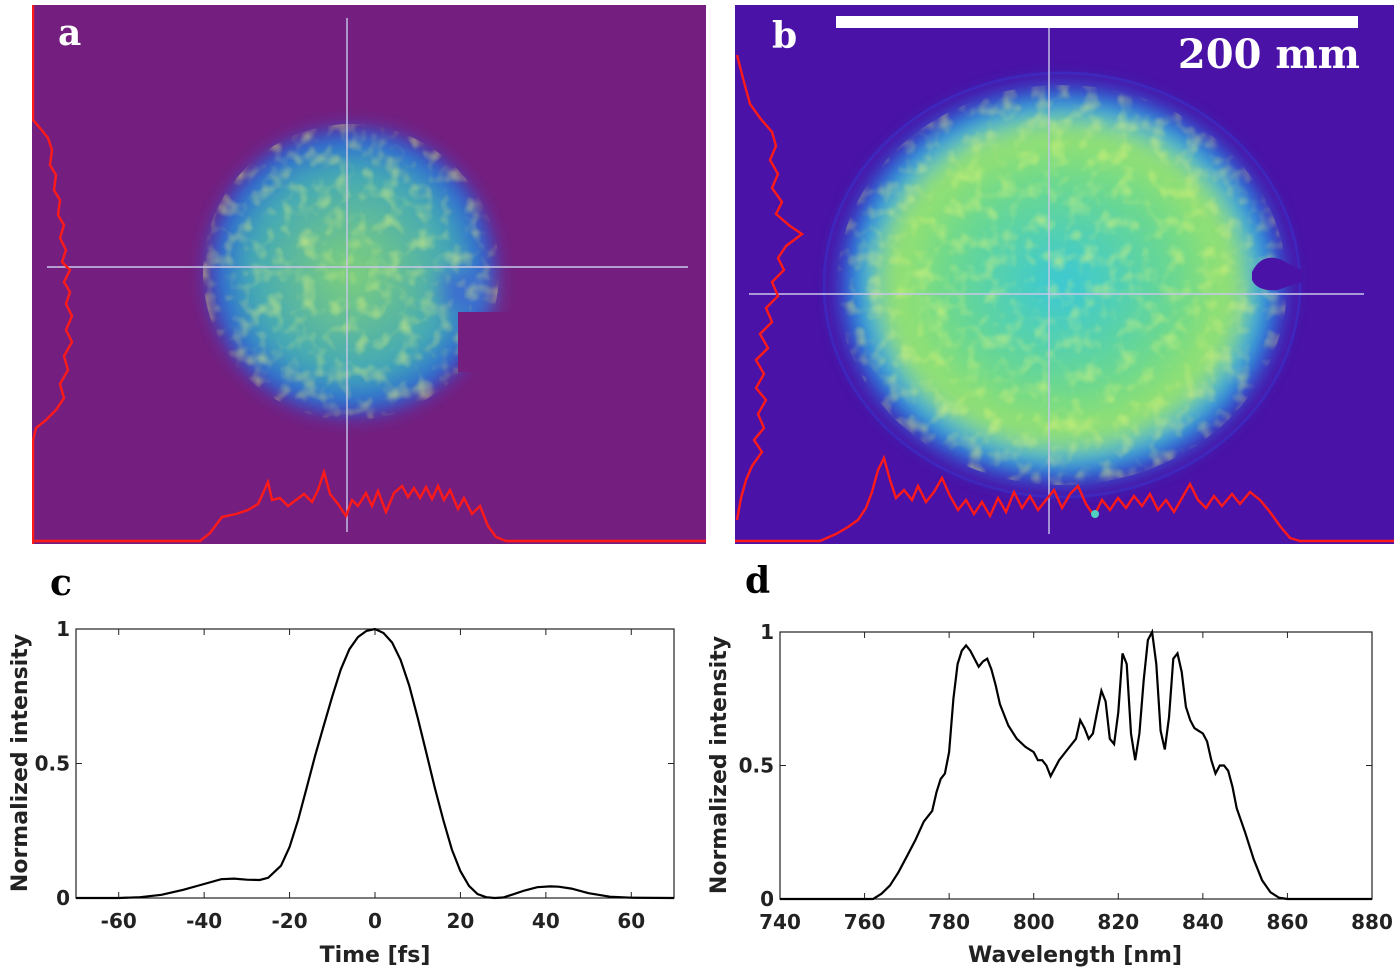 This screenshot has height=972, width=1400. Describe the element at coordinates (369, 505) in the screenshot. I see `panel-a-horizontal-lineout` at that location.